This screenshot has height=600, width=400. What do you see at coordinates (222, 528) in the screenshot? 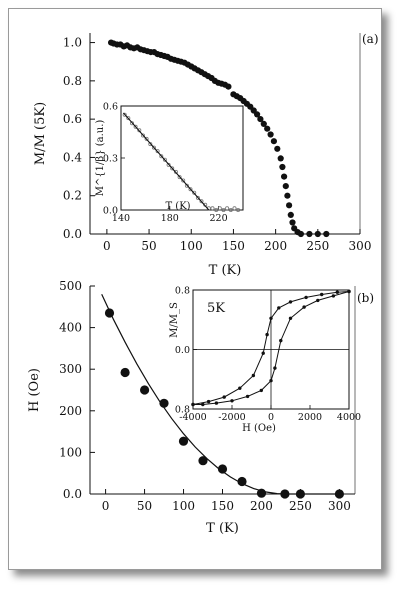
I see `panel-b-x-axis-label: T (K)` at bounding box center [222, 528].